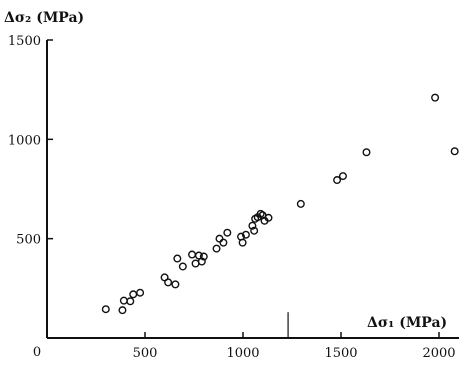 This screenshot has width=469, height=370. Describe the element at coordinates (242, 353) in the screenshot. I see `x-tick-label: 1000` at that location.